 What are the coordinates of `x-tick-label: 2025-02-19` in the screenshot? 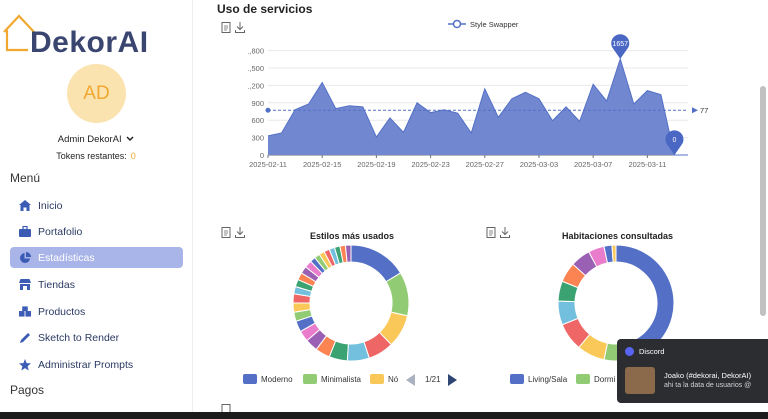 It's located at (376, 164).